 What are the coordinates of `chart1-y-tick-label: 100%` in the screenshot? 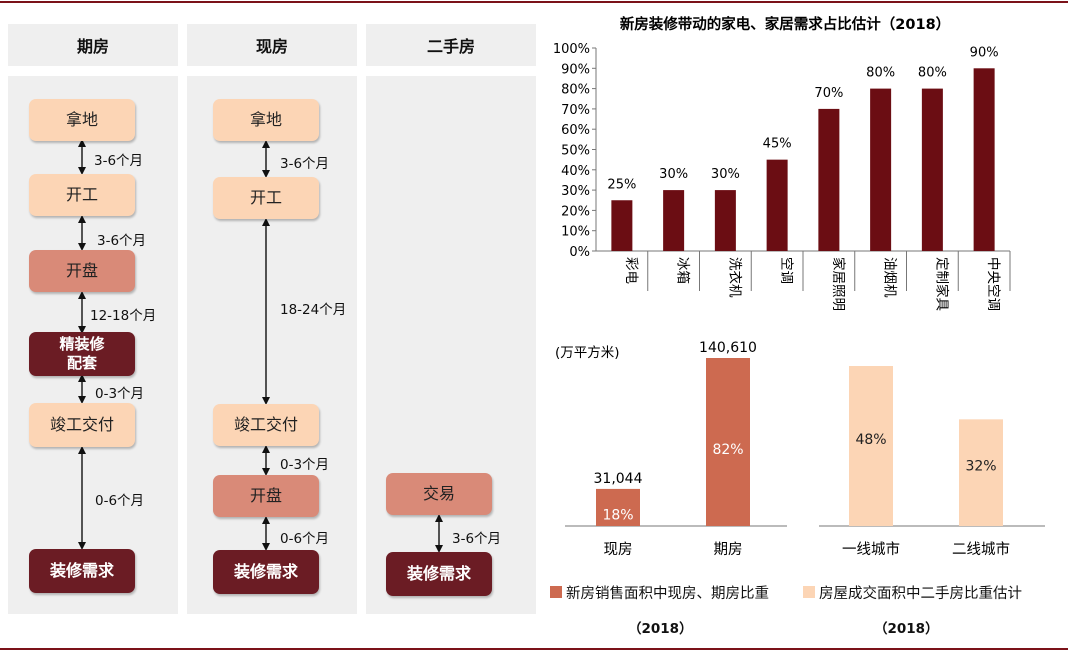 It's located at (571, 49).